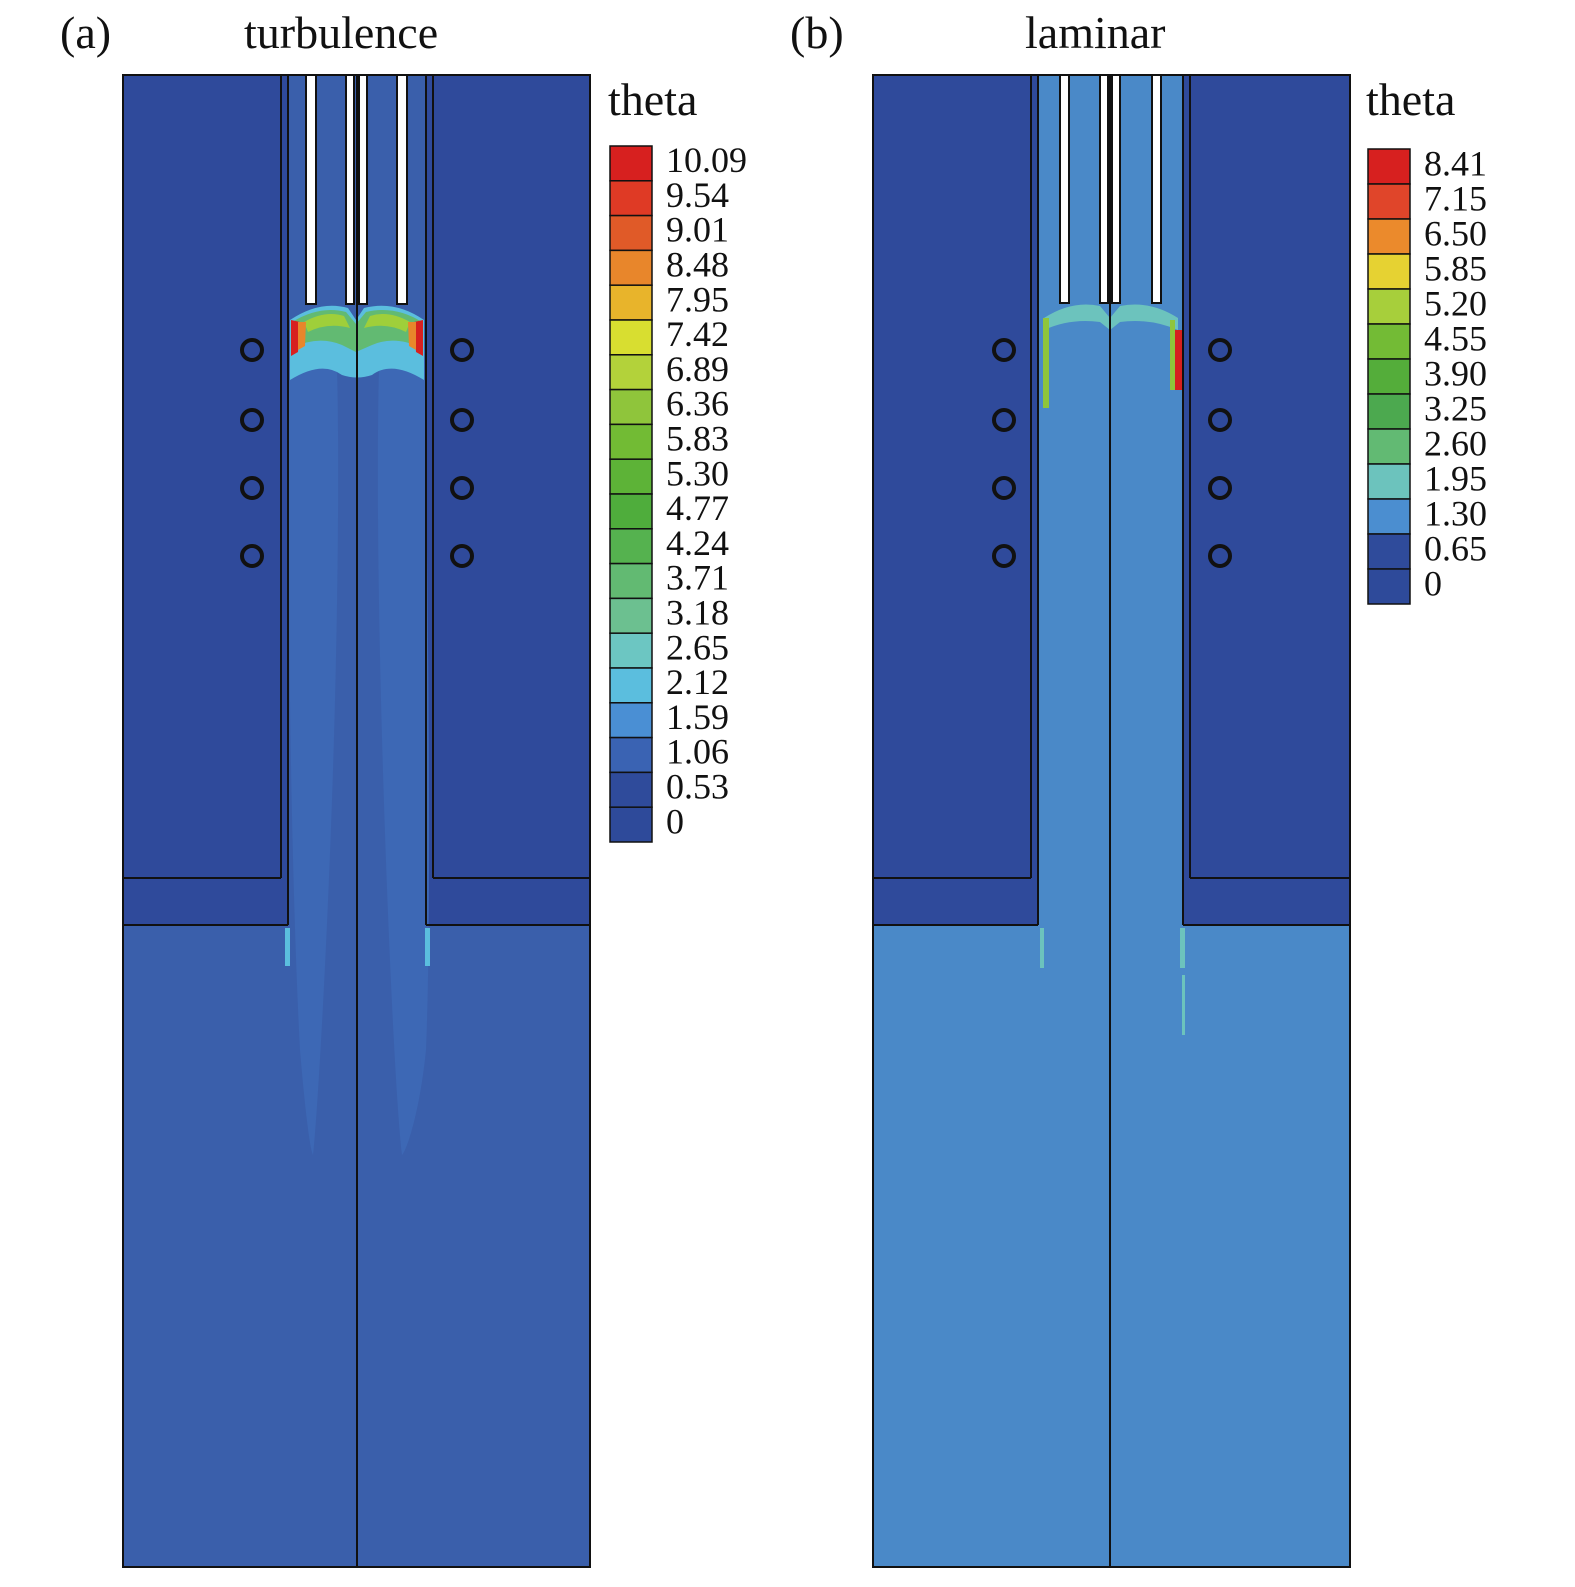  Describe the element at coordinates (508, 500) in the screenshot. I see `panel-a-right-chamber` at that location.